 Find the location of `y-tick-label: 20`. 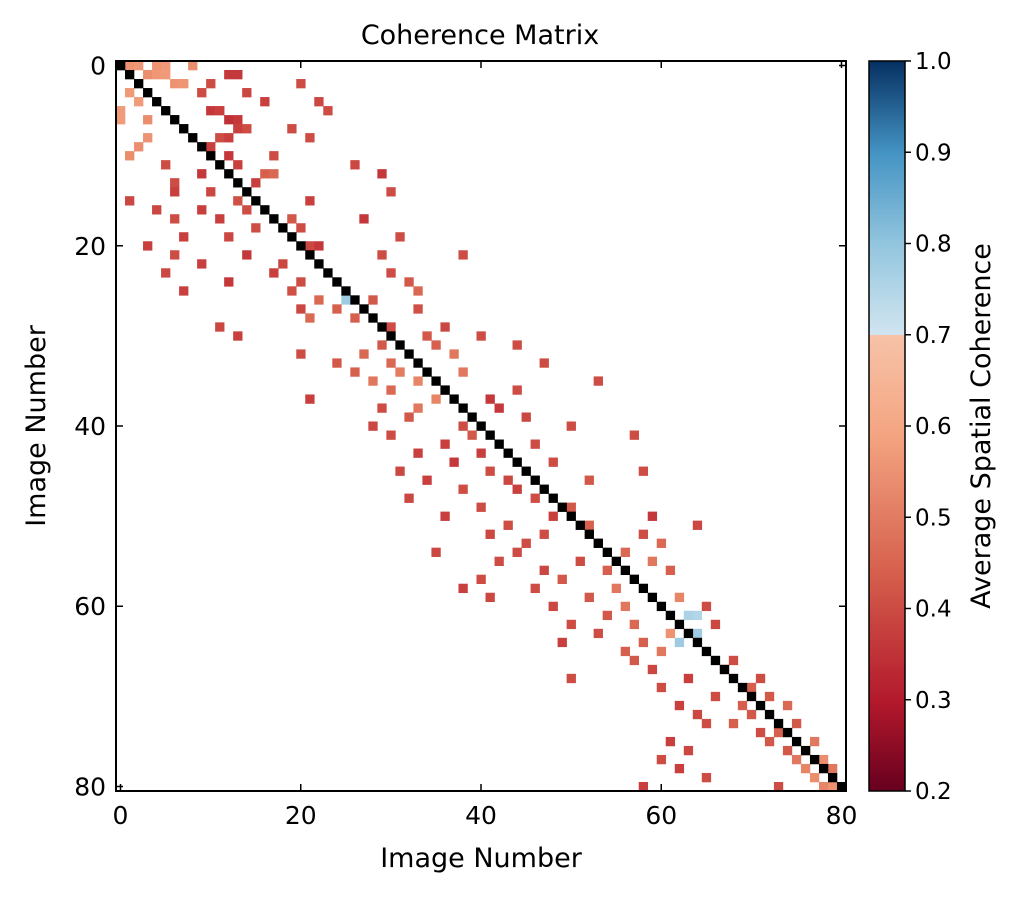

y-tick-label: 20 is located at coordinates (90, 246).